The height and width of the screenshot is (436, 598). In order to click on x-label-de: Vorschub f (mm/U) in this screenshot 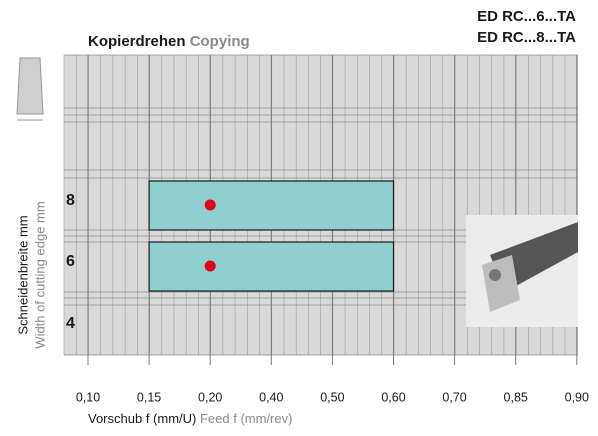, I will do `click(142, 418)`.